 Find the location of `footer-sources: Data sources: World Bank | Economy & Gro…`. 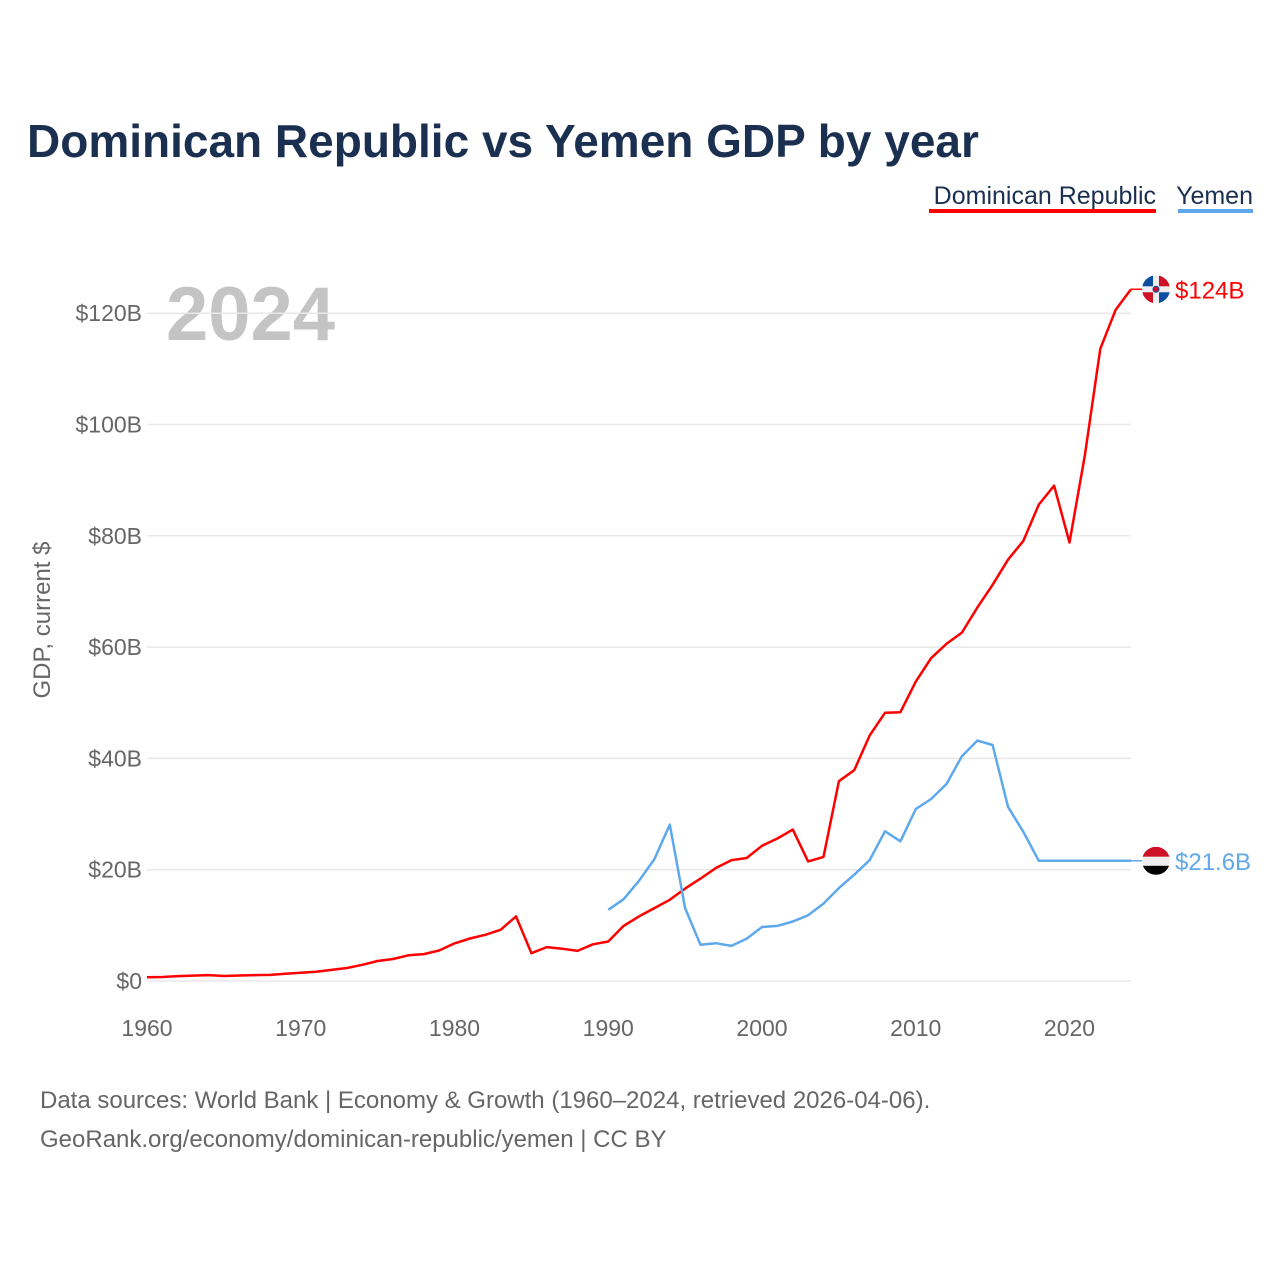

footer-sources: Data sources: World Bank | Economy & Gro… is located at coordinates (485, 1100).